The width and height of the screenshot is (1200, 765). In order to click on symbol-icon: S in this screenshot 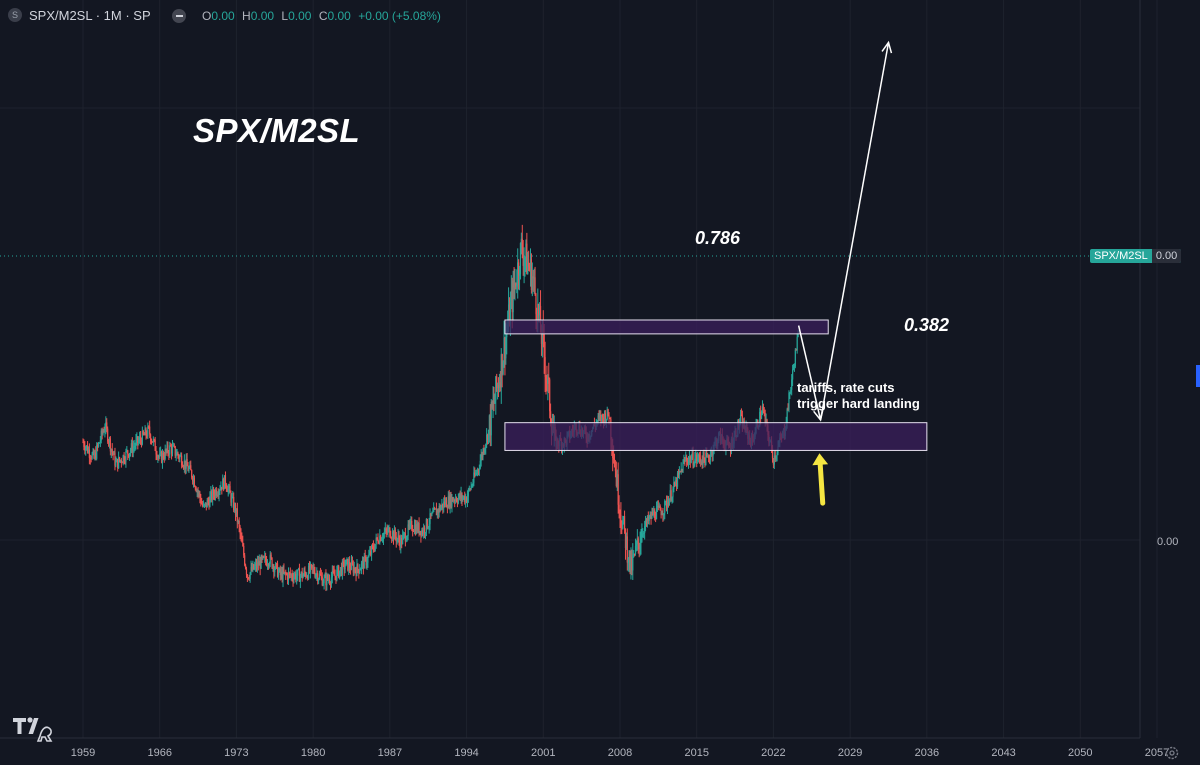, I will do `click(15, 15)`.